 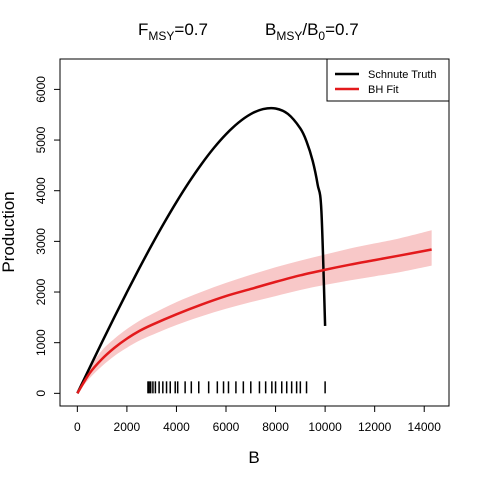 I want to click on x-axis-label: B, so click(x=253, y=457).